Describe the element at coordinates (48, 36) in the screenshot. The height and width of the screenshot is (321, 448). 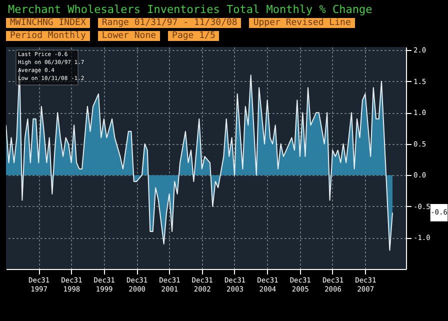
I see `text: Period Monthly` at that location.